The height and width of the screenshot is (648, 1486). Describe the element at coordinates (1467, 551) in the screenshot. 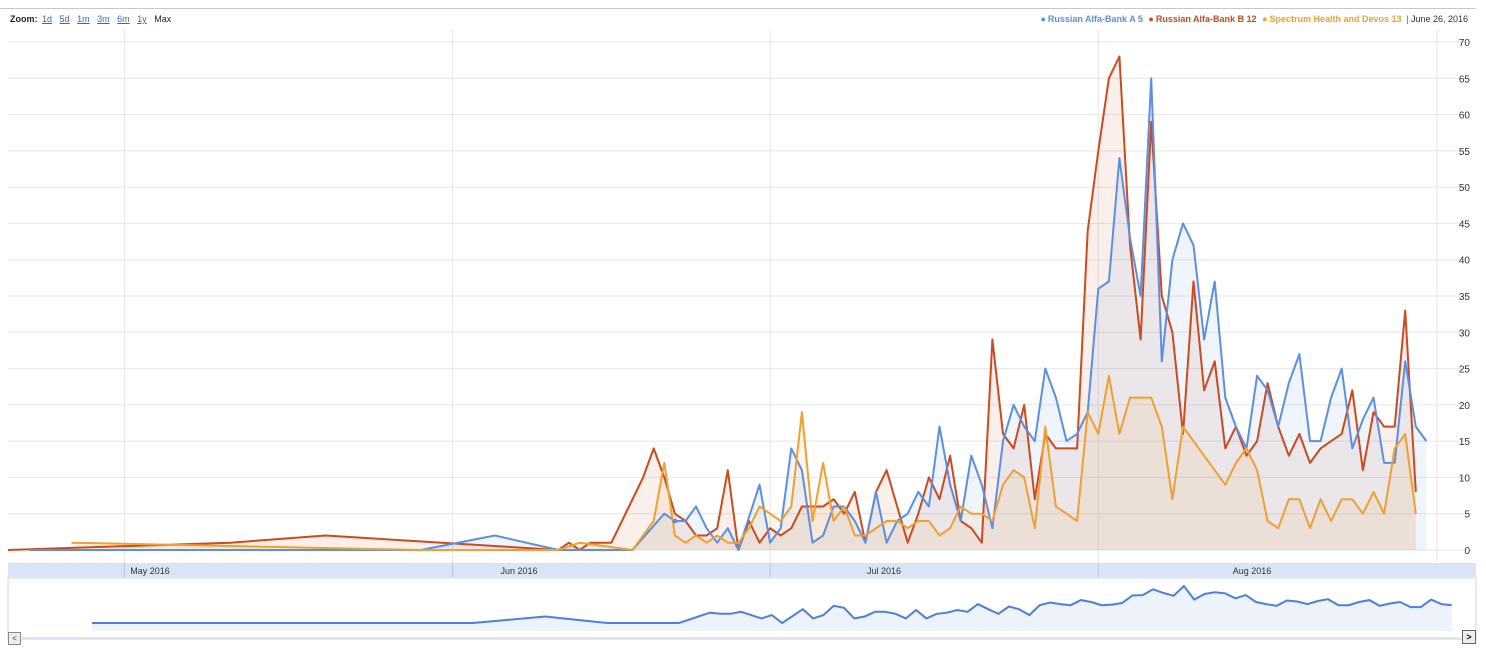

I see `y-tick-label: 0` at that location.